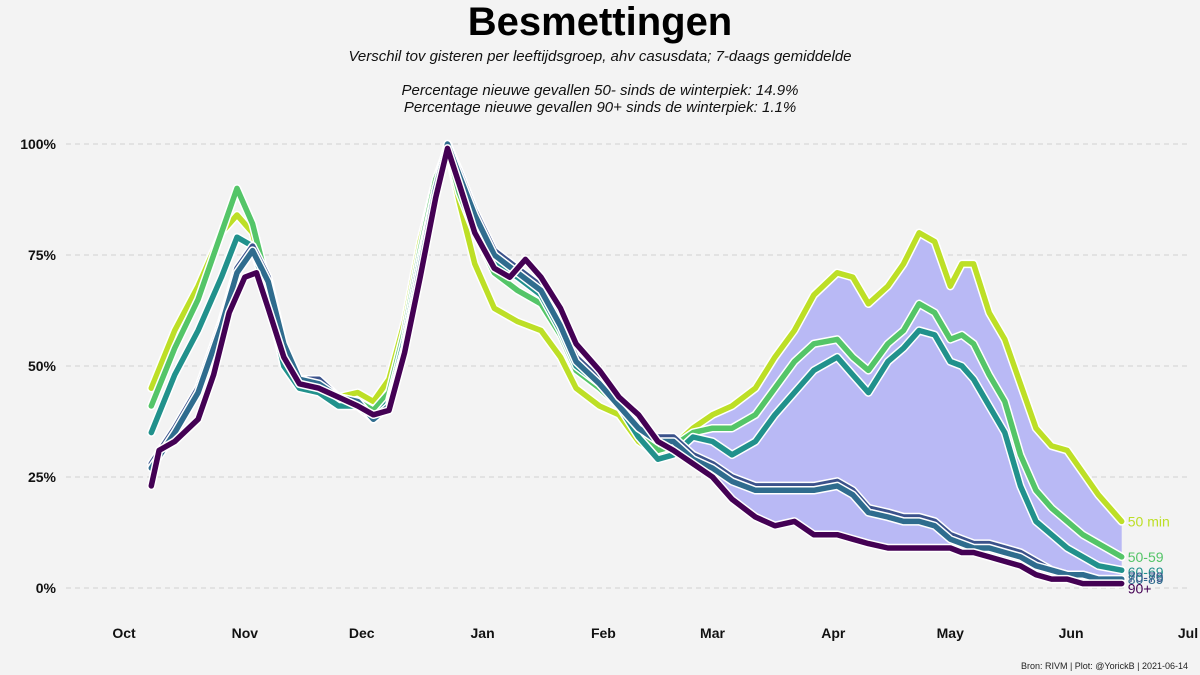  Describe the element at coordinates (483, 633) in the screenshot. I see `x-tick-label: Jan` at that location.